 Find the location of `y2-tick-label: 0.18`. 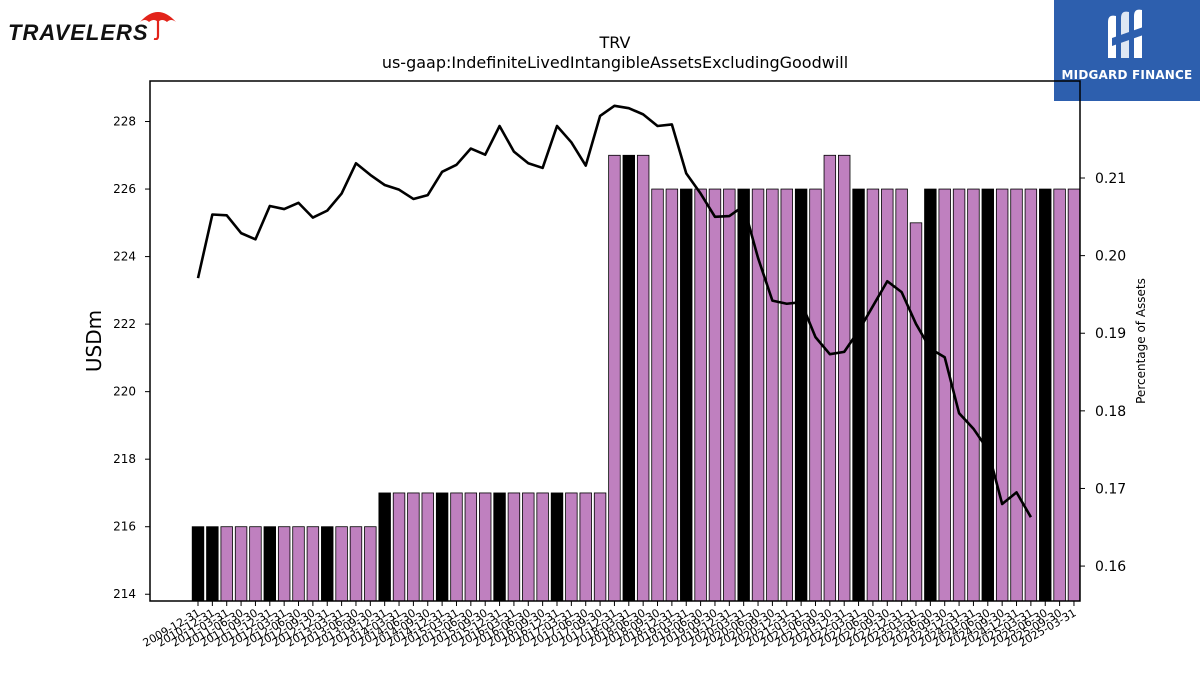

y2-tick-label: 0.18 is located at coordinates (1110, 412).